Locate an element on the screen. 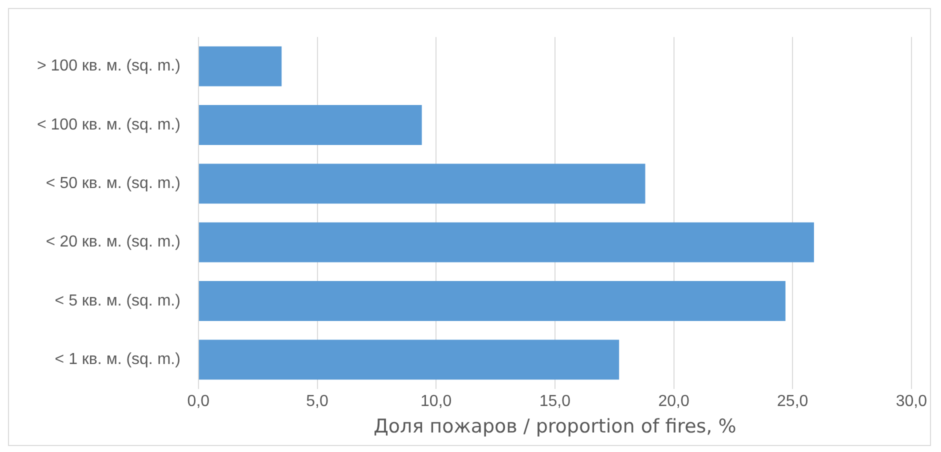 The height and width of the screenshot is (452, 941). y-tick-label: < 50 кв. м. (sq. m.) is located at coordinates (113, 183).